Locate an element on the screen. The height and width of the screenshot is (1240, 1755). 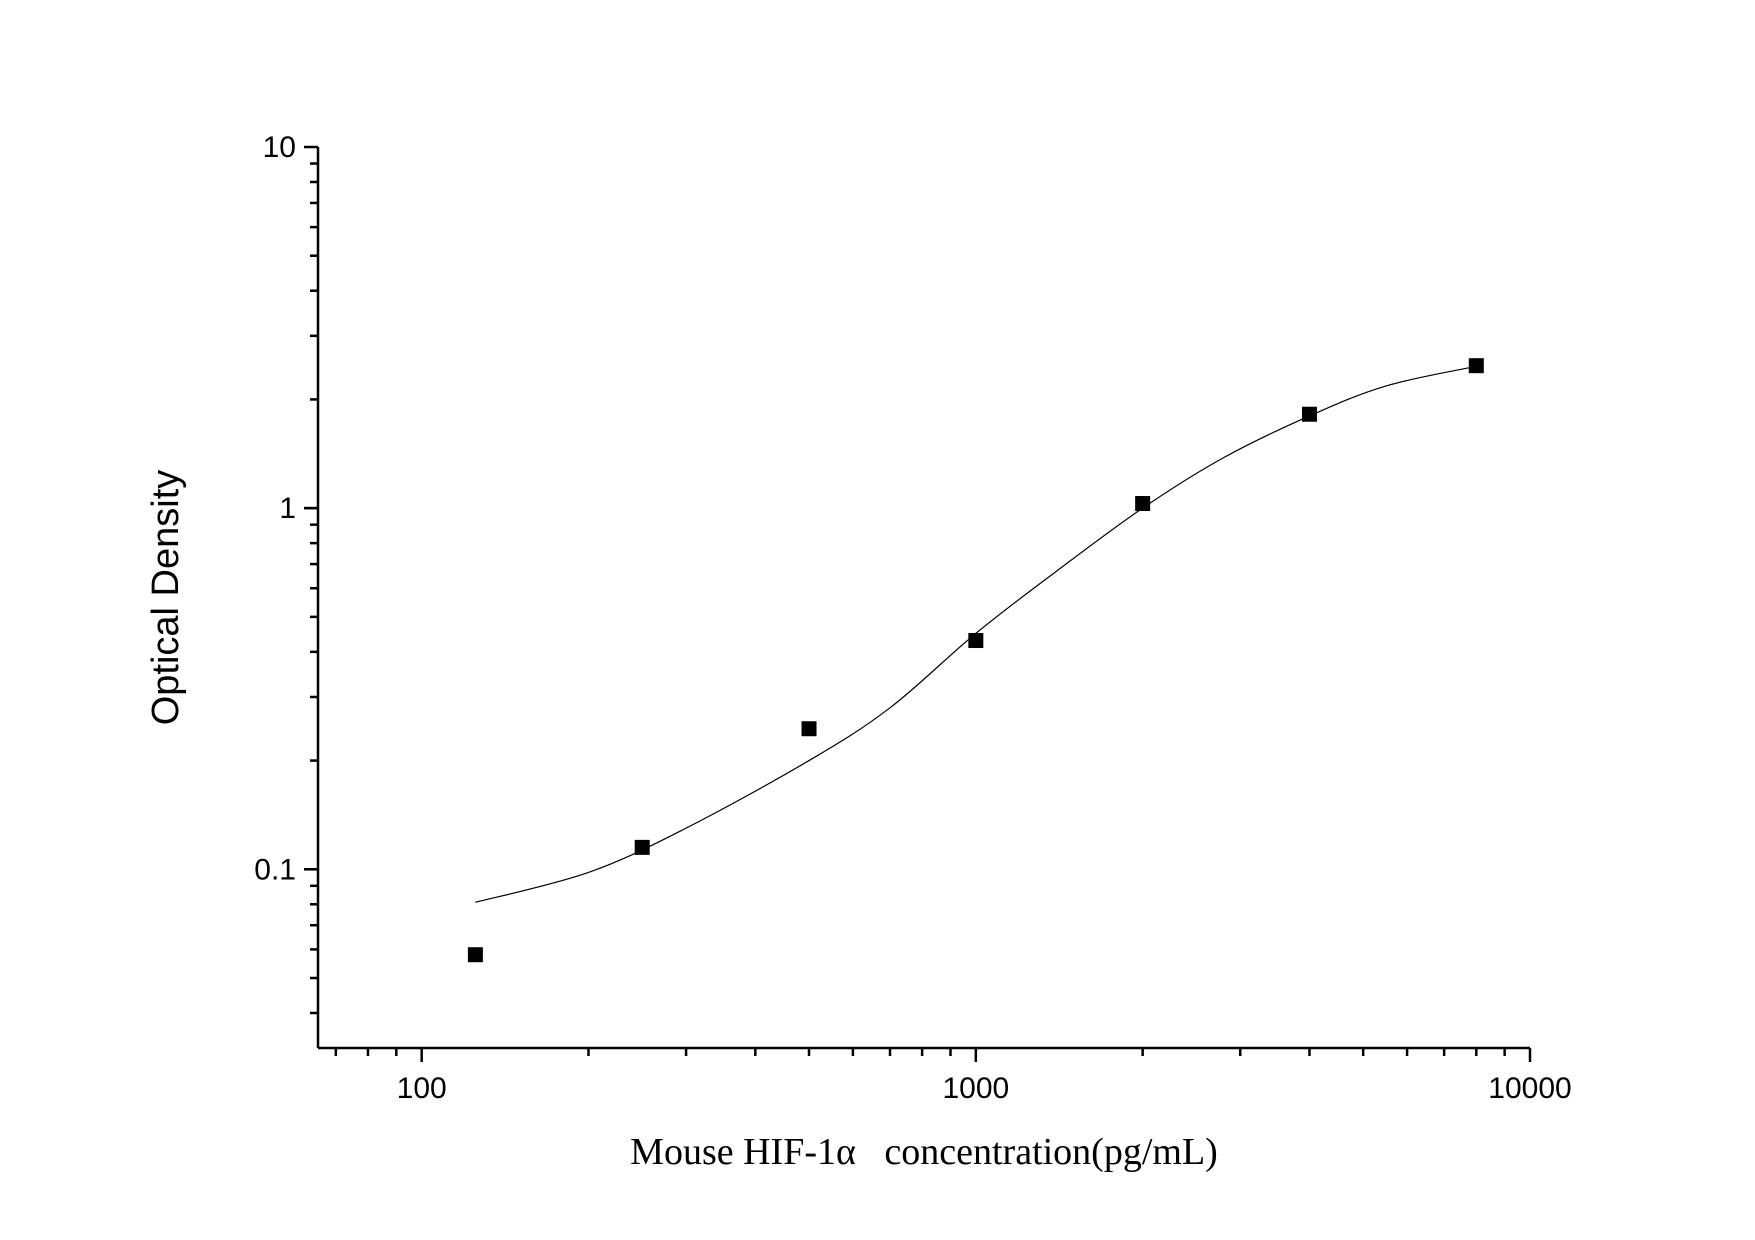
x-tick-label: 10000 is located at coordinates (1529, 1088).